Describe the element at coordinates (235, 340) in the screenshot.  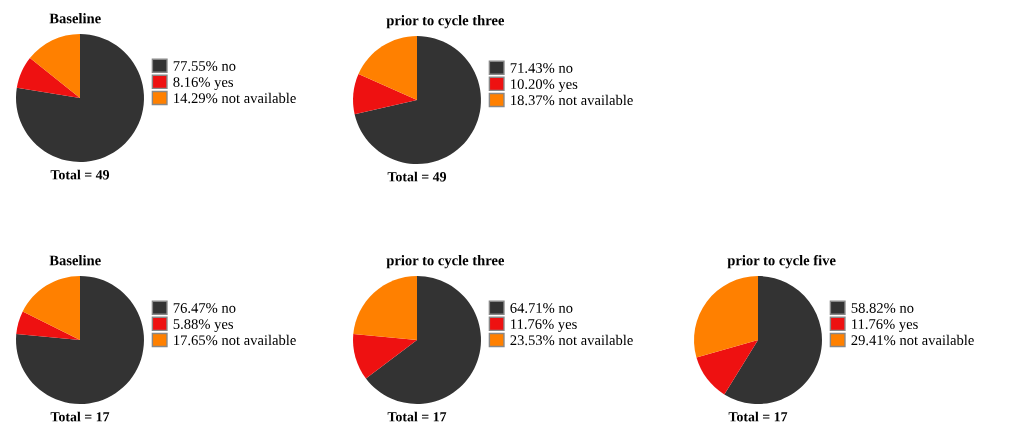
I see `legend-label: 17.65% not available` at that location.